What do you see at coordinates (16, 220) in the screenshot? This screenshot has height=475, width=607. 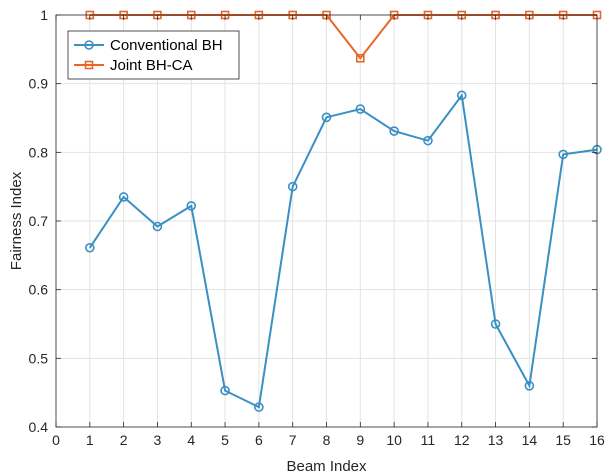 I see `y-axis-label: Fairness Index` at bounding box center [16, 220].